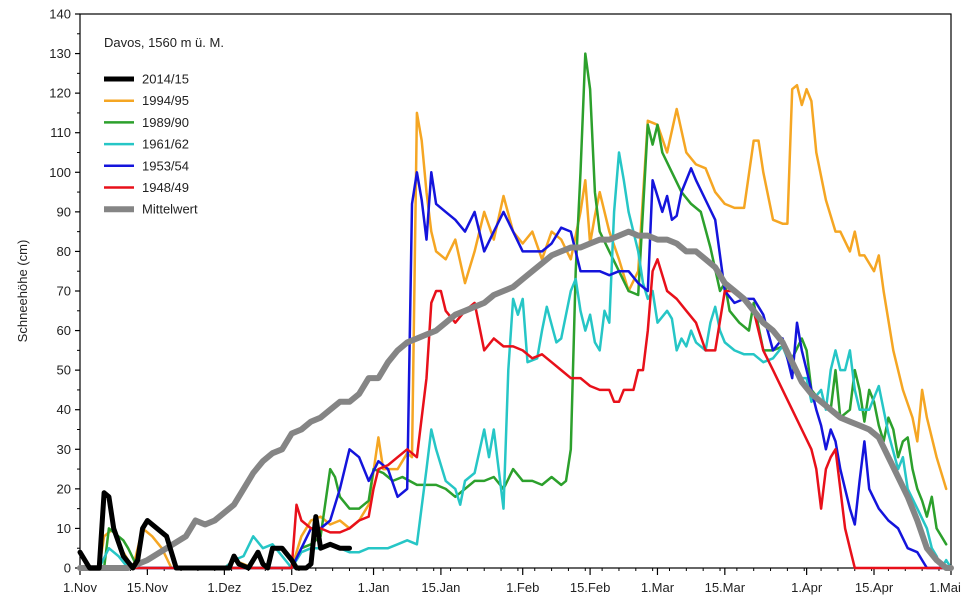 The height and width of the screenshot is (614, 978). I want to click on x-tick-label: 1.Jan, so click(374, 587).